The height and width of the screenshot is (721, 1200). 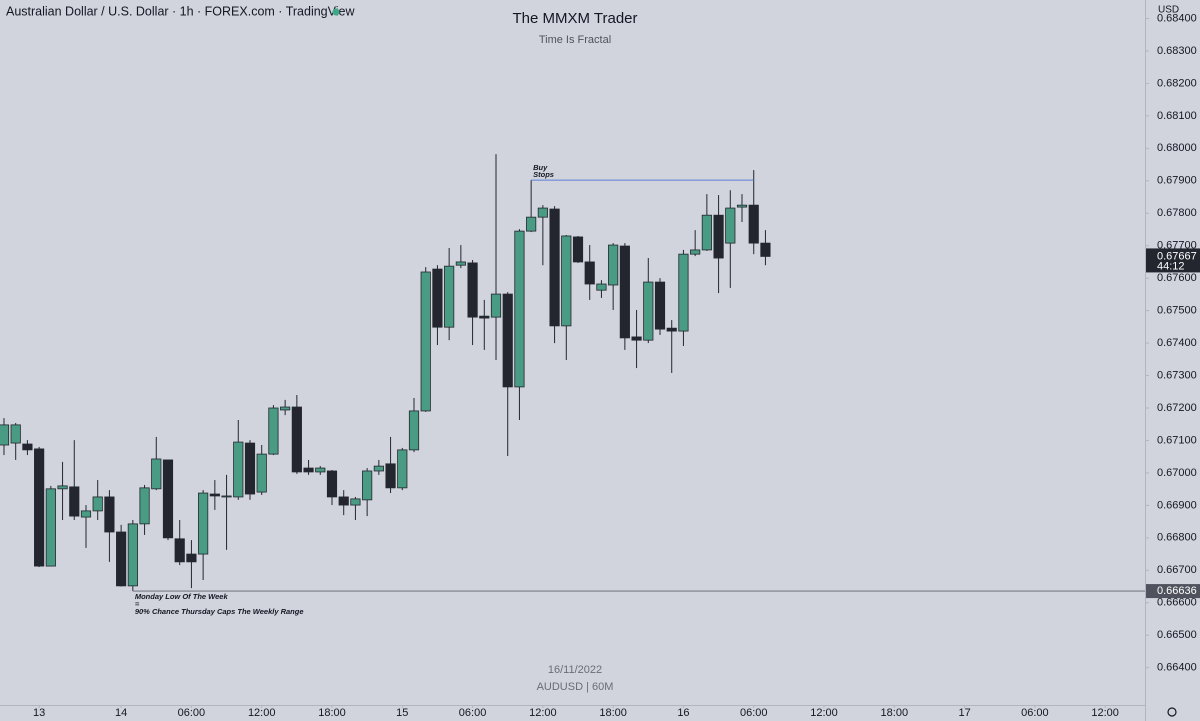 I want to click on y-tick-label: 0.67600, so click(x=1177, y=278).